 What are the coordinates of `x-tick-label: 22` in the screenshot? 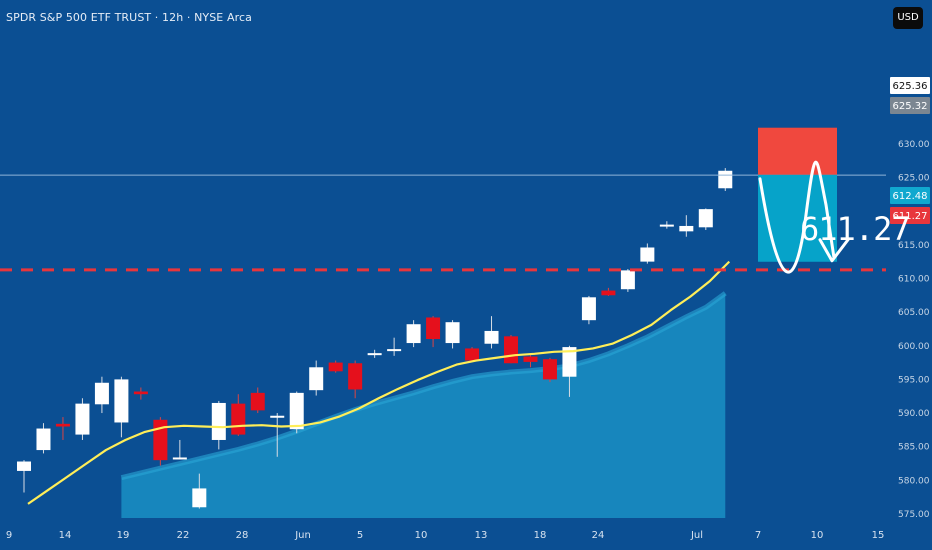 It's located at (183, 535).